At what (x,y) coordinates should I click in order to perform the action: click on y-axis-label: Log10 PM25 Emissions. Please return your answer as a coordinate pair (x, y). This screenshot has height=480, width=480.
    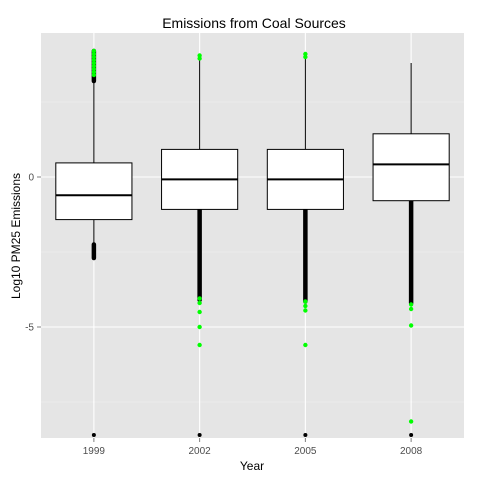
    Looking at the image, I should click on (16, 236).